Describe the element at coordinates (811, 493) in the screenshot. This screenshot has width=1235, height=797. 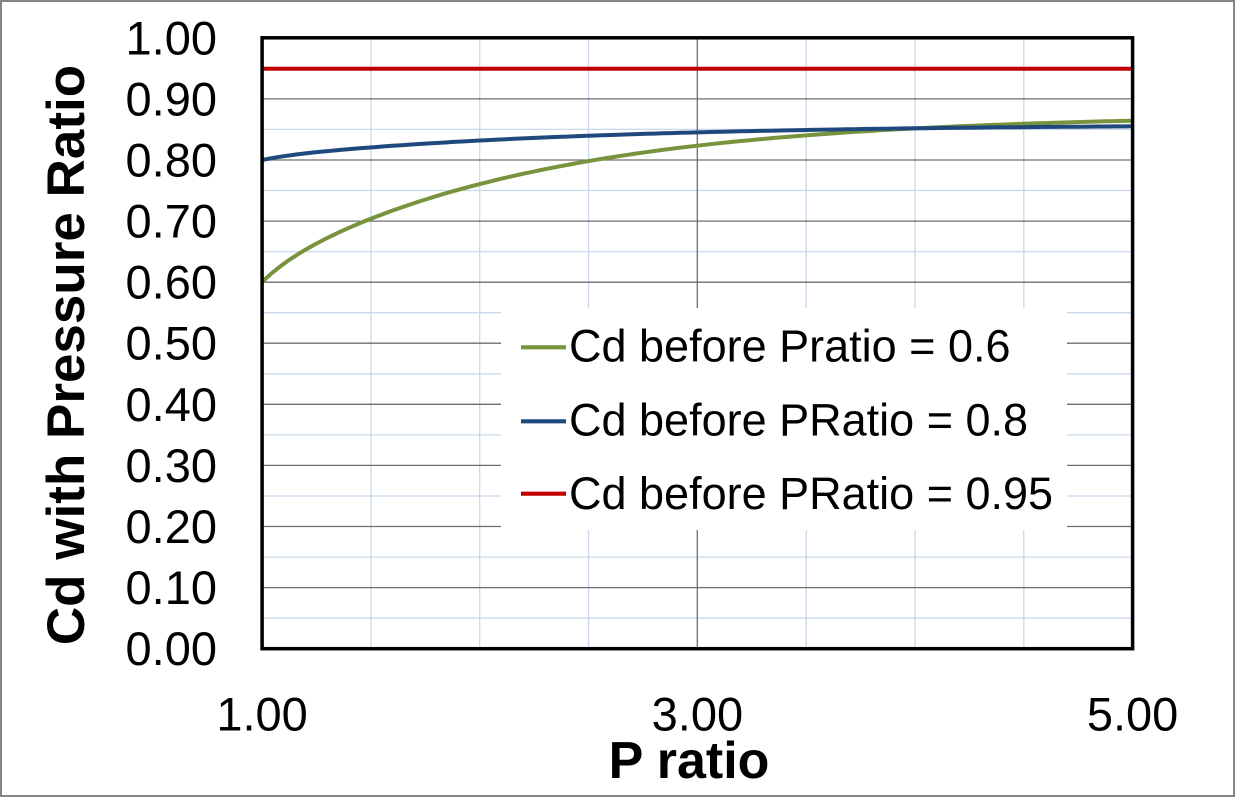
I see `svg-text: Cd before PRatio = 0.95` at that location.